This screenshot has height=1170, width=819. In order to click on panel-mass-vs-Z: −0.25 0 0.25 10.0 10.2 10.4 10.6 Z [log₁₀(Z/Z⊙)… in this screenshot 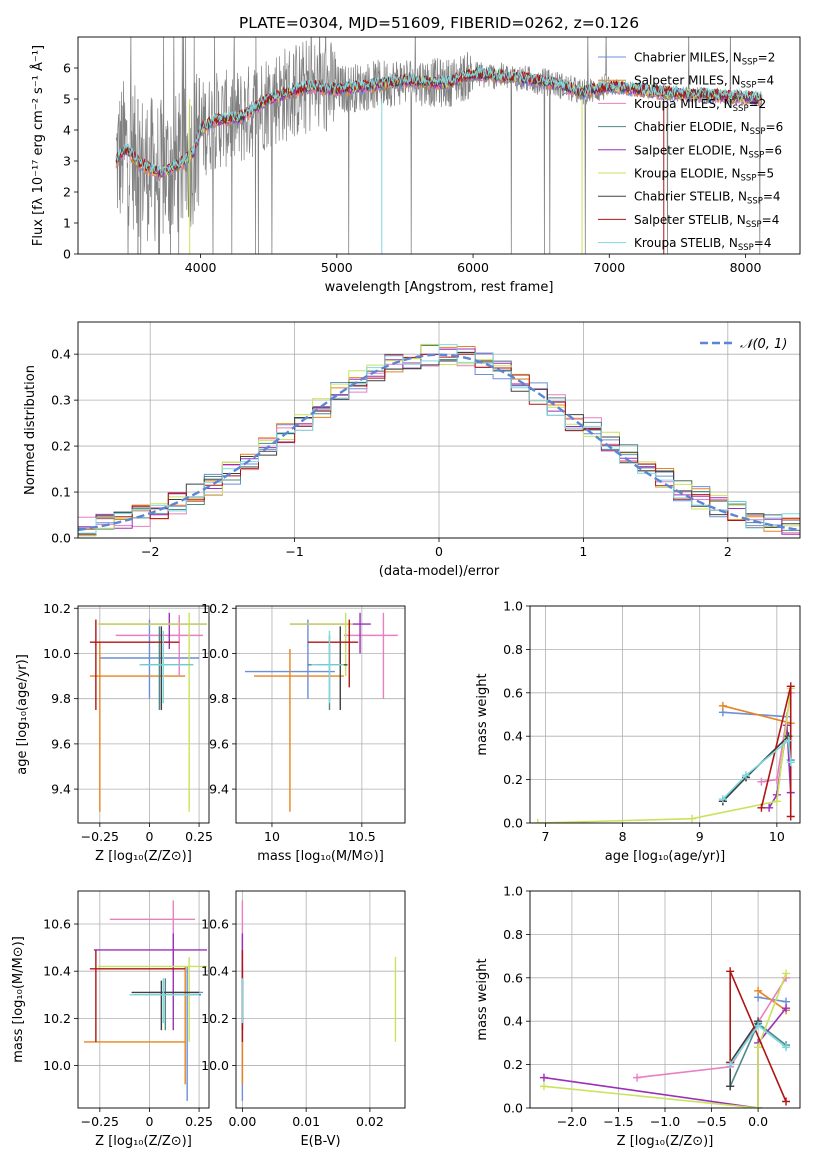, I will do `click(112, 1019)`.